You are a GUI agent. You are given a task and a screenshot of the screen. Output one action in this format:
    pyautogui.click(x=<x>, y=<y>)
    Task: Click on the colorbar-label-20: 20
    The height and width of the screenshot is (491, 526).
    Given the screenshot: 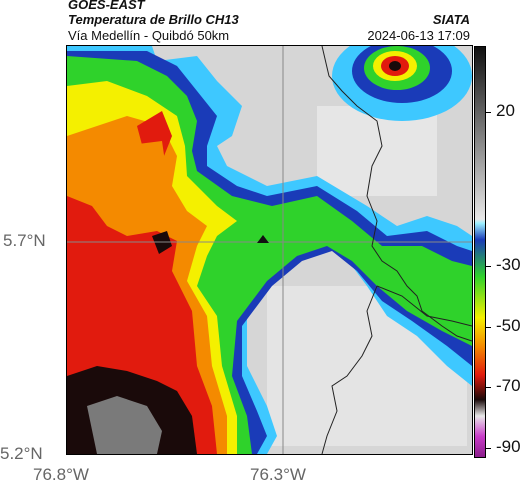 What is the action you would take?
    pyautogui.click(x=505, y=110)
    